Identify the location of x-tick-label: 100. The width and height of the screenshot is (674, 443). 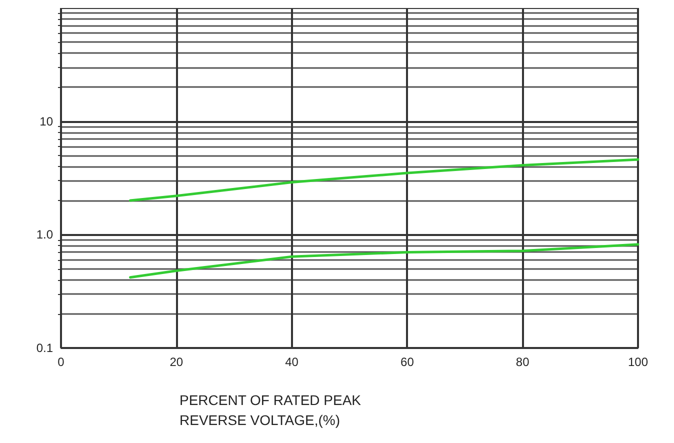
(638, 362).